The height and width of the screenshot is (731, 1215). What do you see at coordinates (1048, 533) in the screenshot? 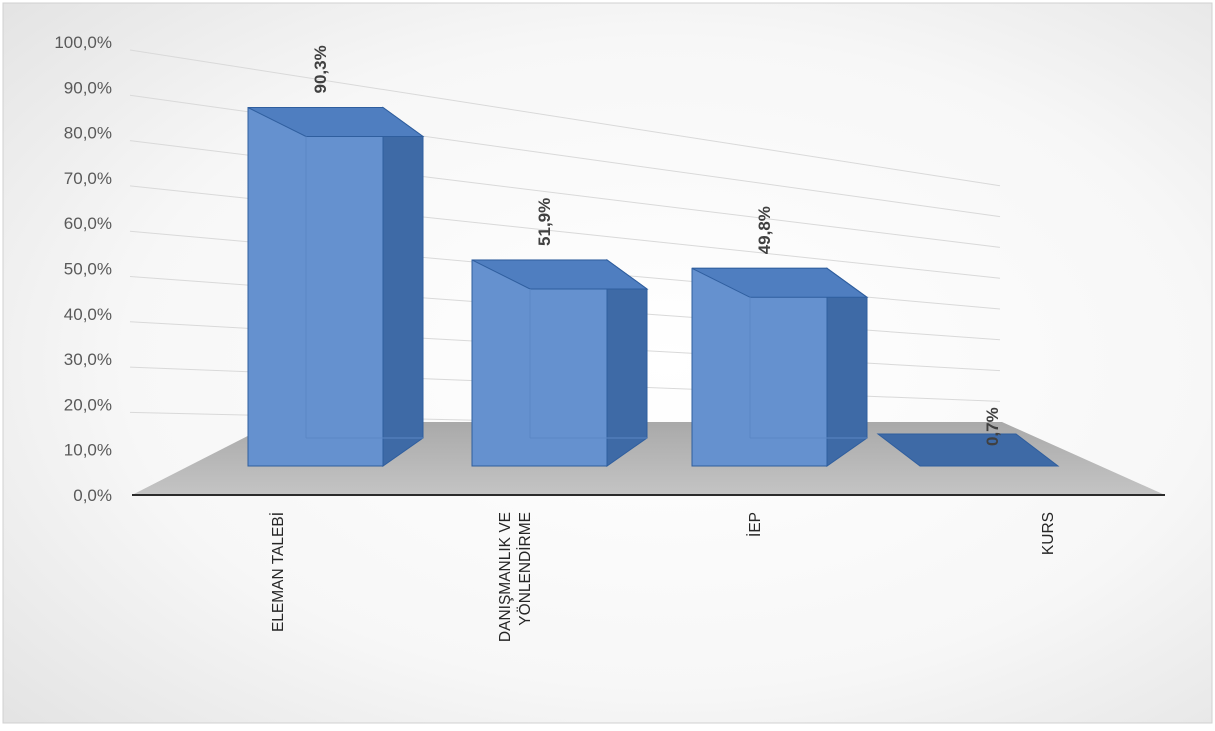
I see `x-category-label: KURS` at bounding box center [1048, 533].